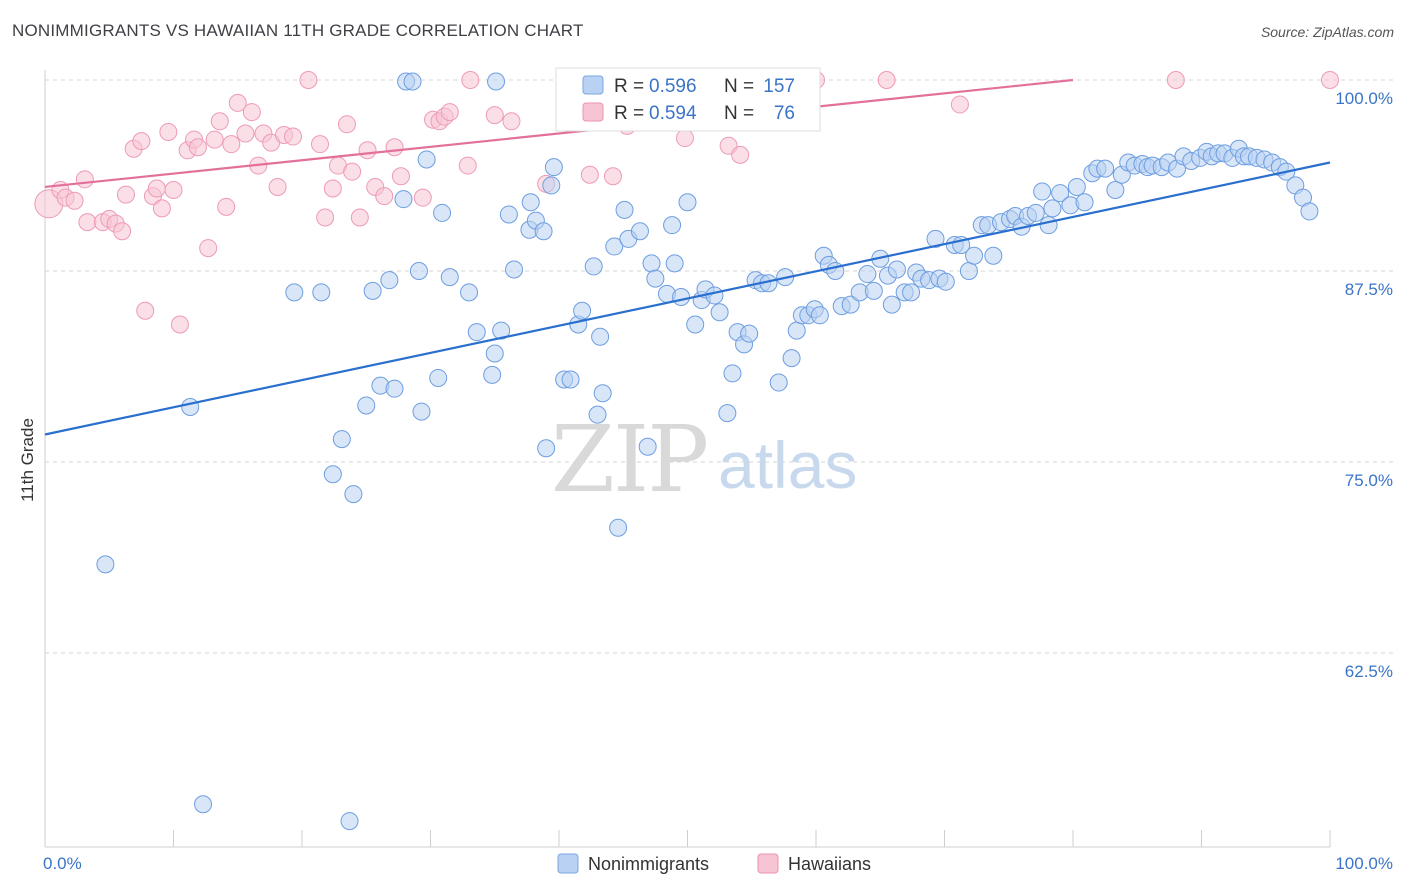  I want to click on series-legend-swatch-hawaiians, so click(768, 863).